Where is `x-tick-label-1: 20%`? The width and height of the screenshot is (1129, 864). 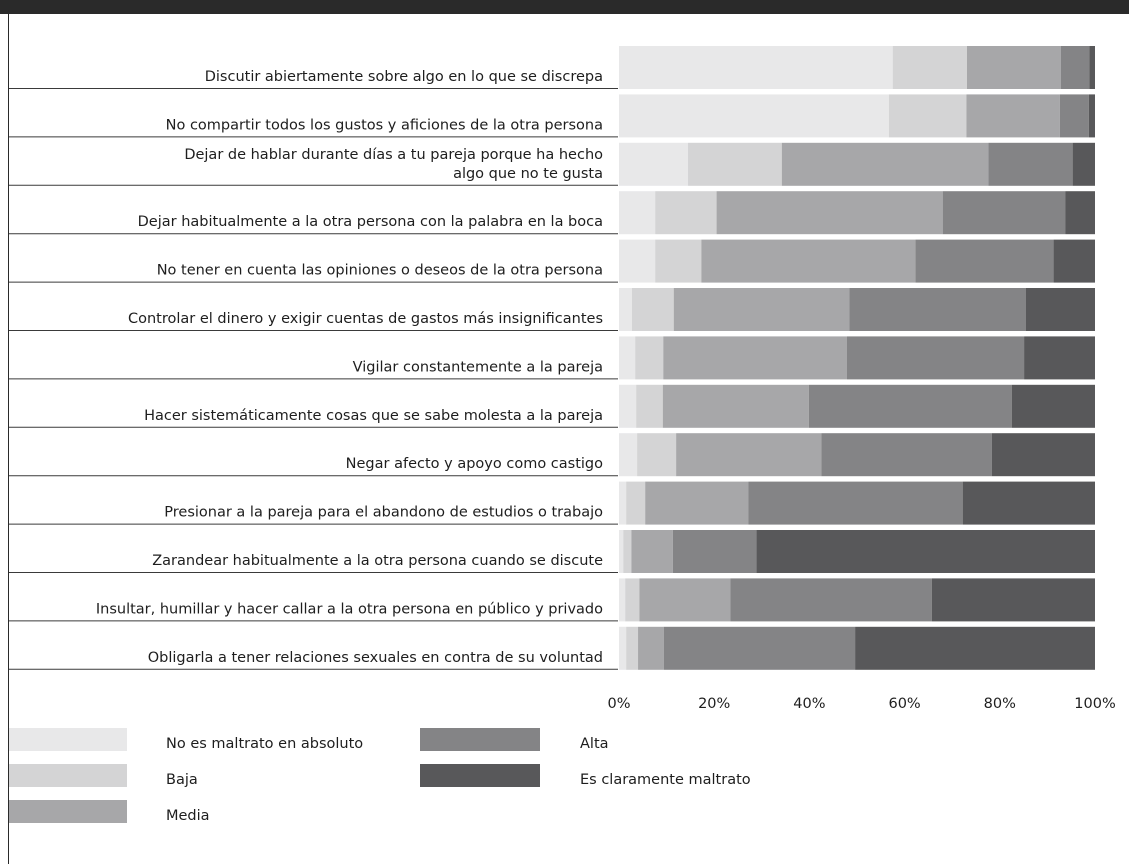 x-tick-label-1: 20% is located at coordinates (714, 704).